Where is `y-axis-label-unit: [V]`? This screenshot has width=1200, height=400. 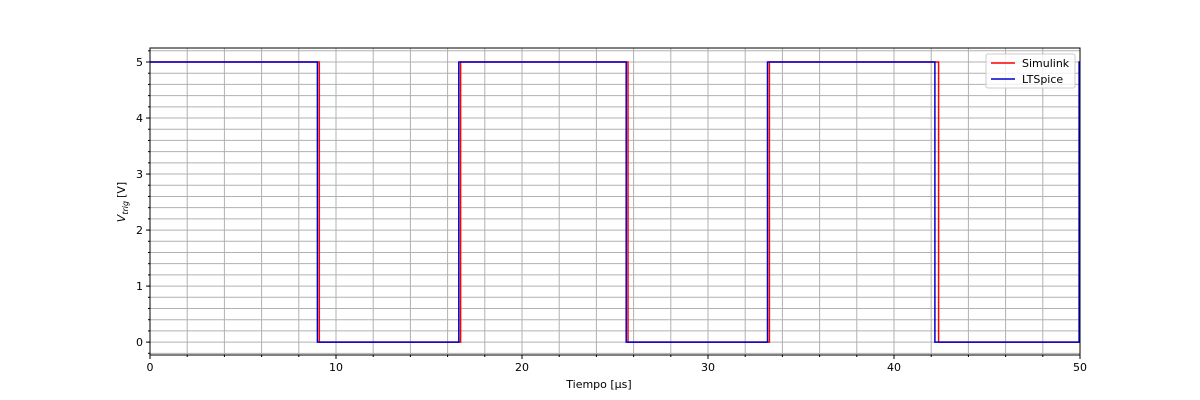 y-axis-label-unit: [V] is located at coordinates (121, 190).